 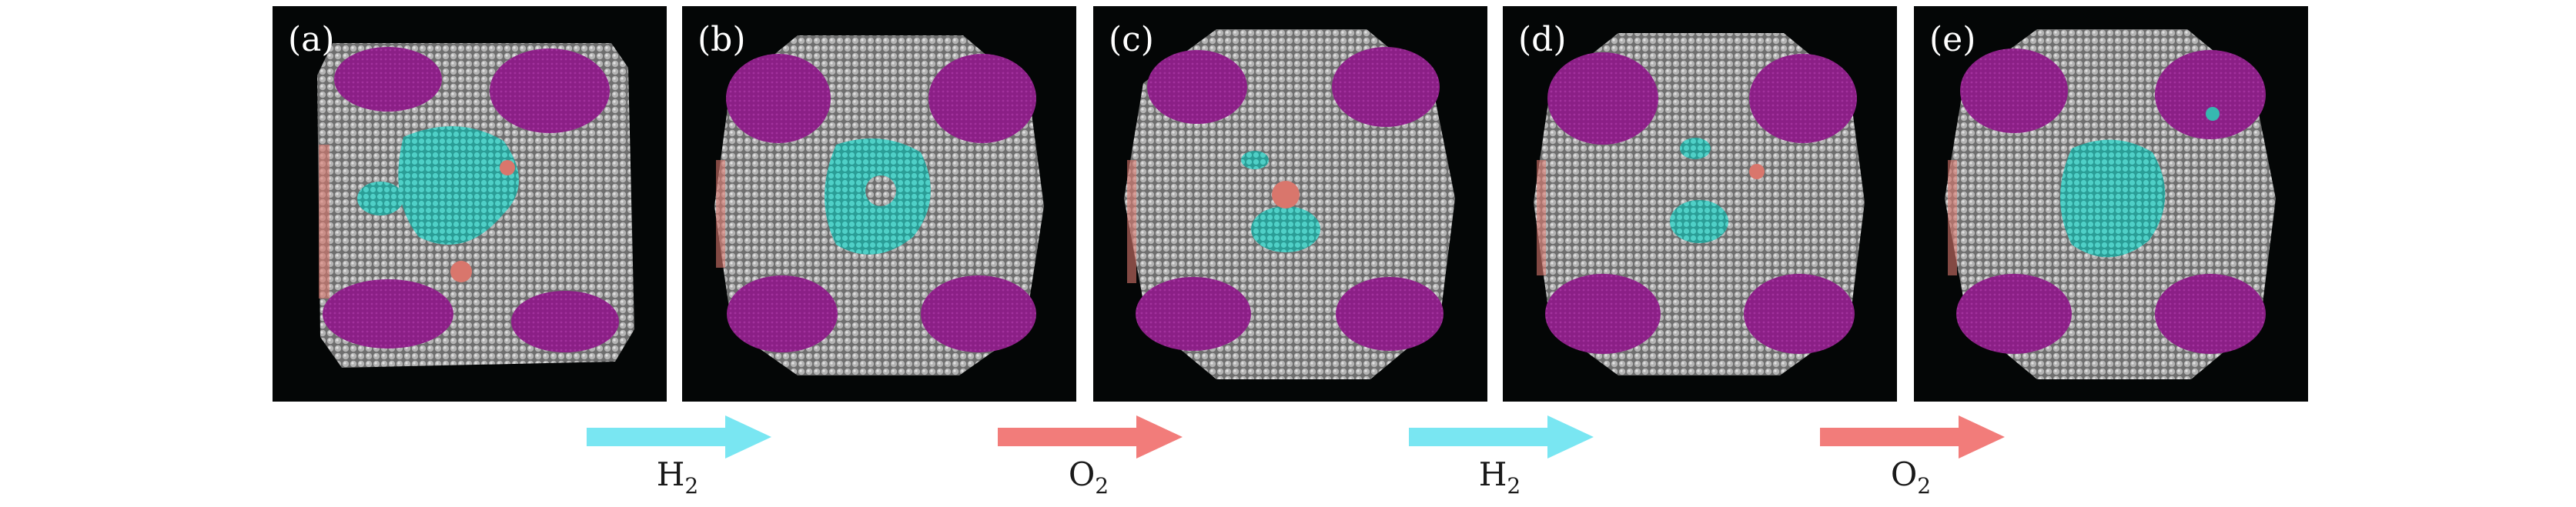 I want to click on gas-symbol-2: O, so click(x=1082, y=474).